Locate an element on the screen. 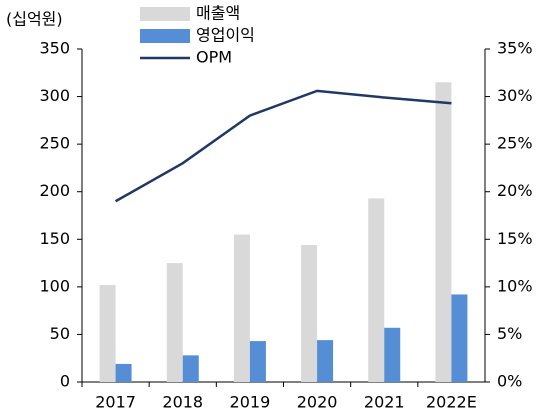 Image resolution: width=549 pixels, height=412 pixels. y2-tick-label: 0% is located at coordinates (509, 381).